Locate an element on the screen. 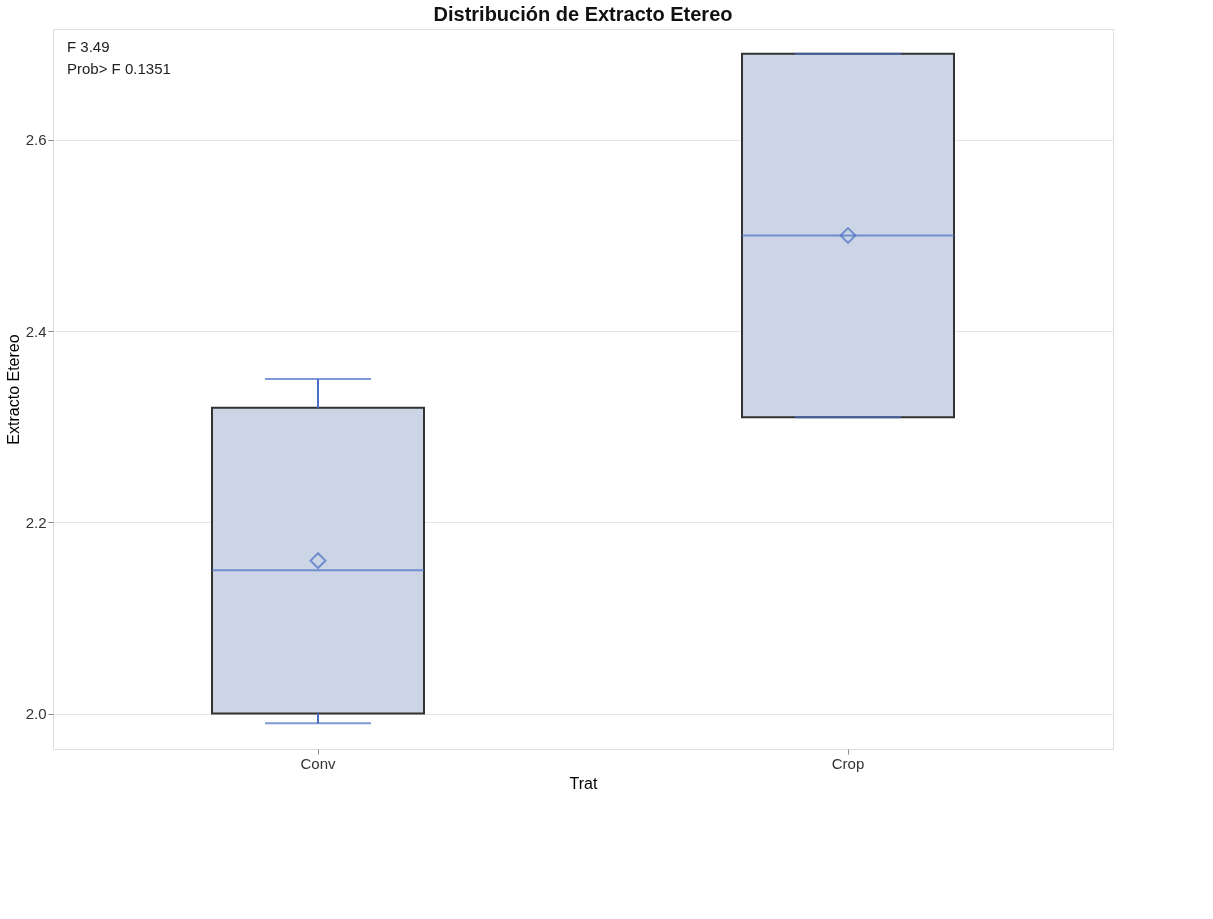  y-axis-title: Extracto Etereo is located at coordinates (13, 389).